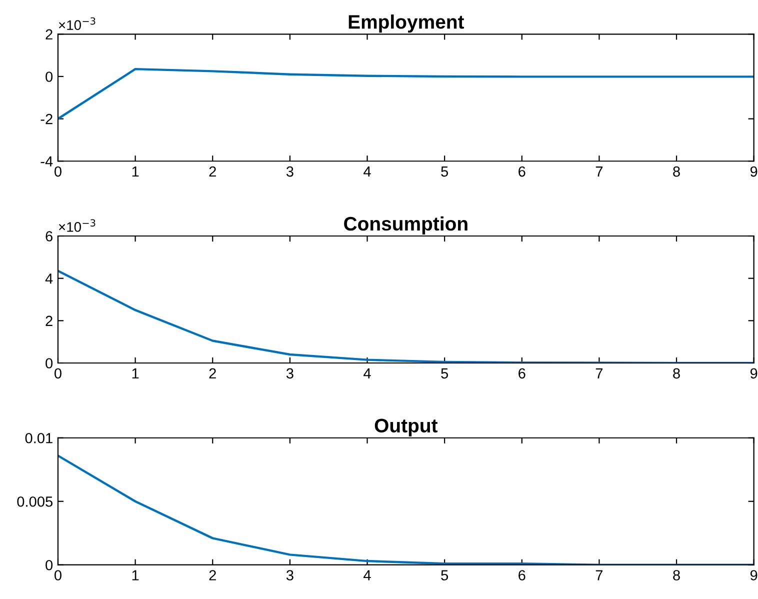 The height and width of the screenshot is (599, 758). What do you see at coordinates (406, 23) in the screenshot?
I see `chart-title: Employment` at bounding box center [406, 23].